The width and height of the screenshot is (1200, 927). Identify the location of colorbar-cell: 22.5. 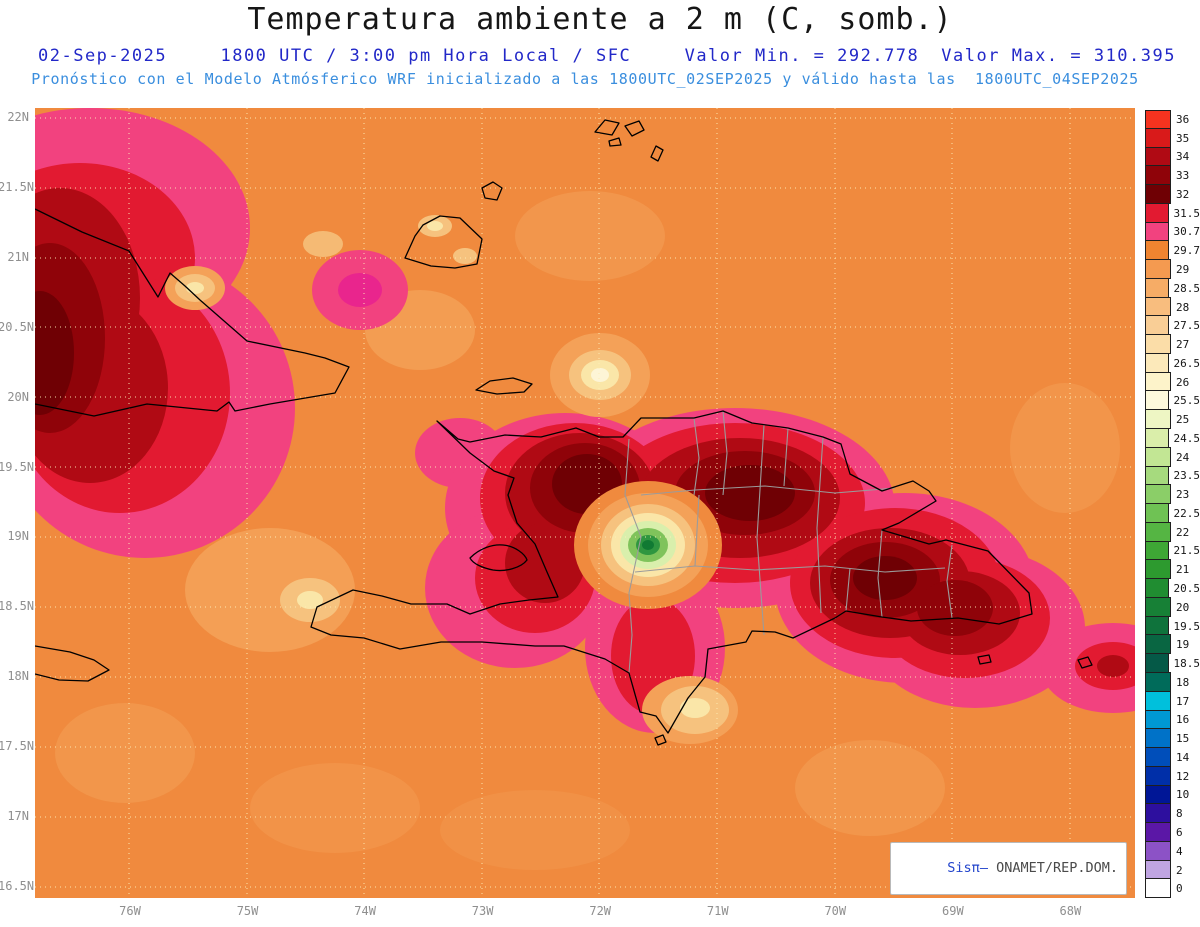
(1172, 513).